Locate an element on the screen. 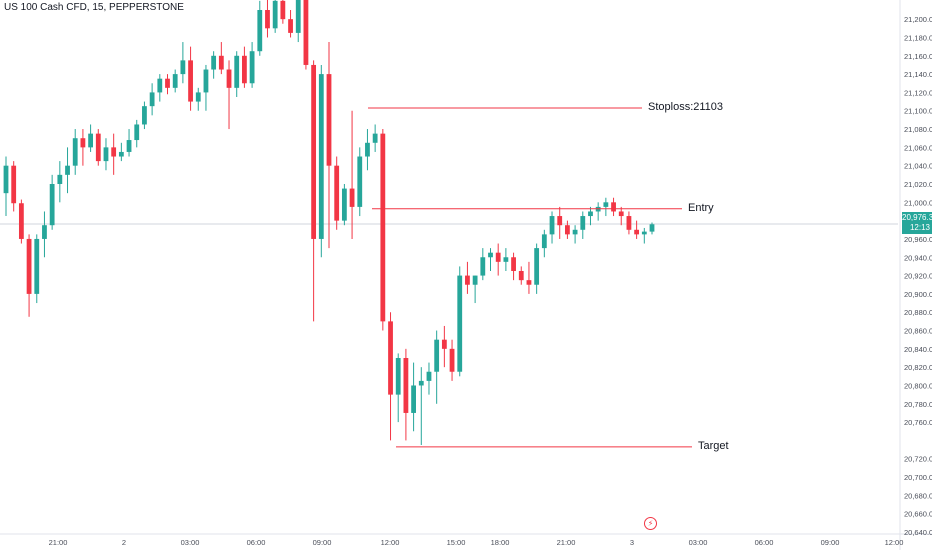 The image size is (932, 550). lightning-icon: ⚡ is located at coordinates (650, 523).